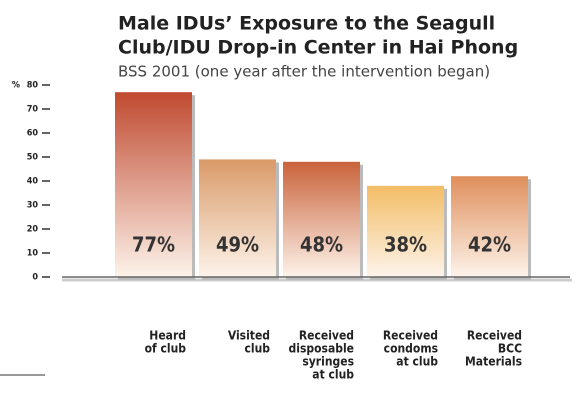 The image size is (581, 401). I want to click on x-tick-label: of club, so click(166, 349).